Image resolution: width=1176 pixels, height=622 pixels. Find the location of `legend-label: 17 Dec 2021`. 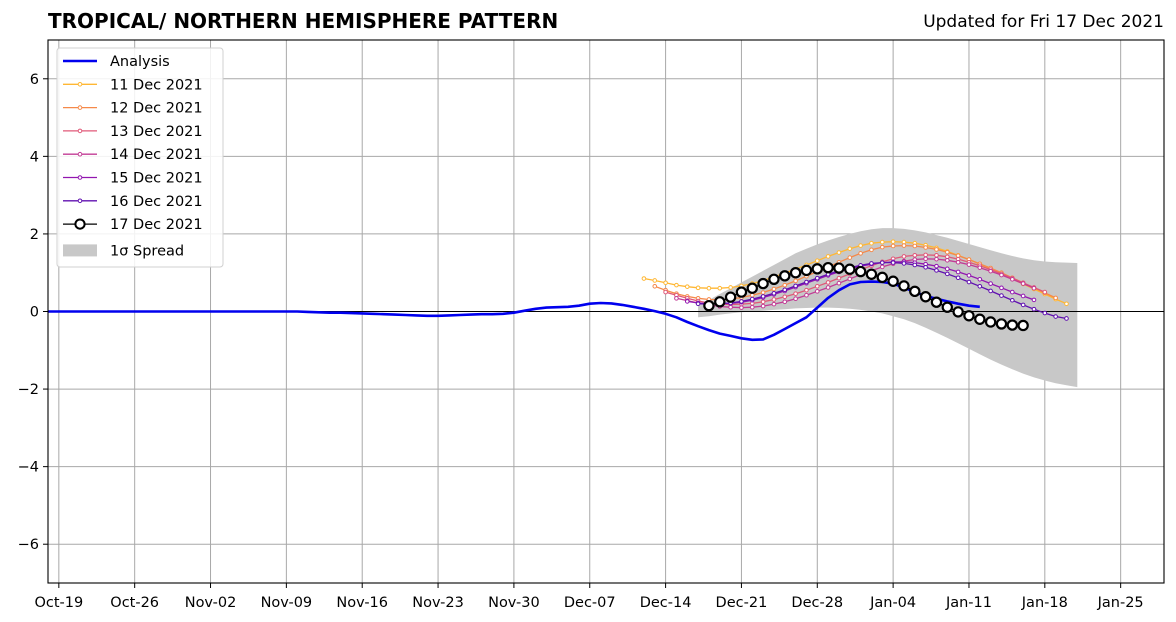

legend-label: 17 Dec 2021 is located at coordinates (156, 225).